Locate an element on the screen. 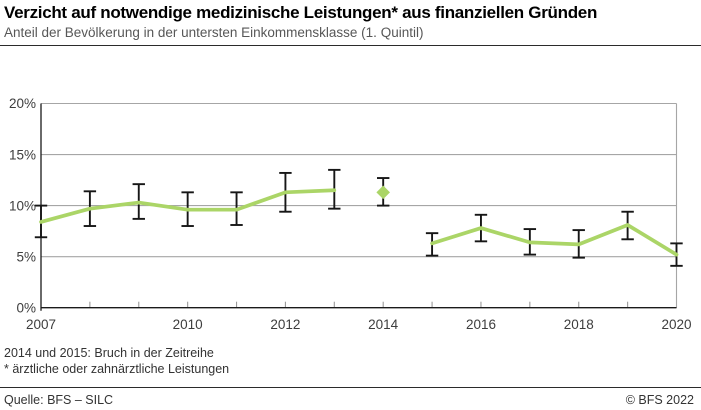 The height and width of the screenshot is (410, 701). footer-divider is located at coordinates (350, 387).